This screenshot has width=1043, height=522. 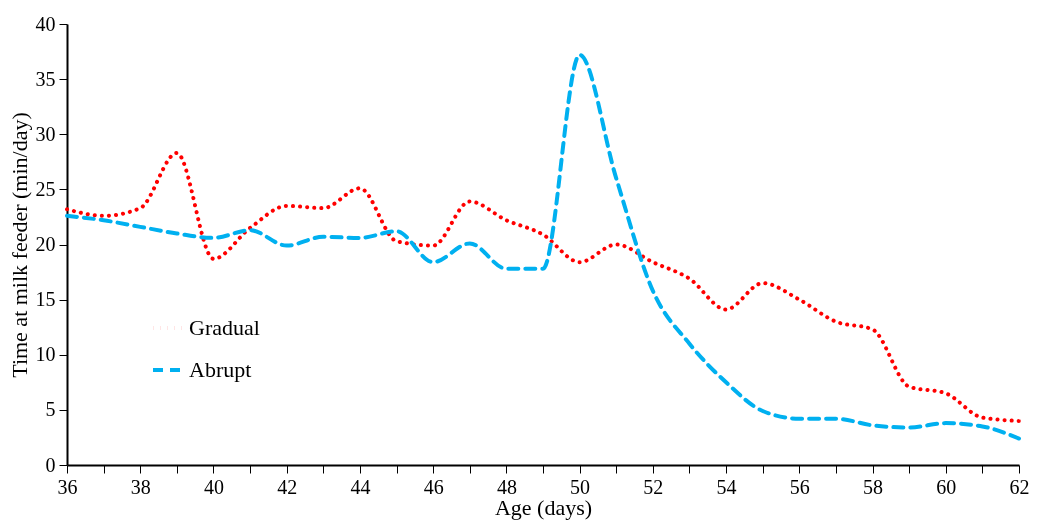 I want to click on x-tick-label: 62, so click(x=1019, y=486).